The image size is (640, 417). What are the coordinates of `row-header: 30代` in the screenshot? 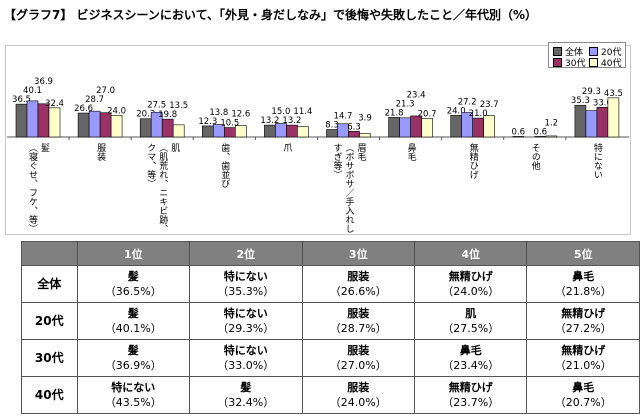 It's located at (49, 358).